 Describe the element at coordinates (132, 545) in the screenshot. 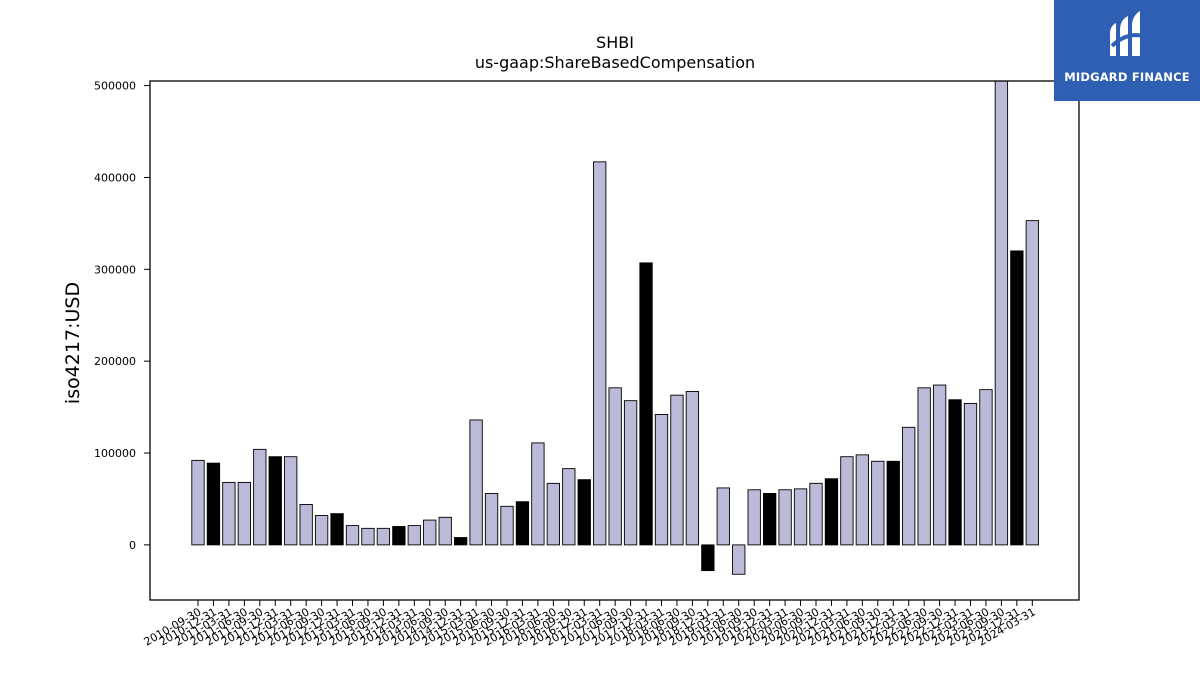

I see `y-tick-label: 0` at that location.